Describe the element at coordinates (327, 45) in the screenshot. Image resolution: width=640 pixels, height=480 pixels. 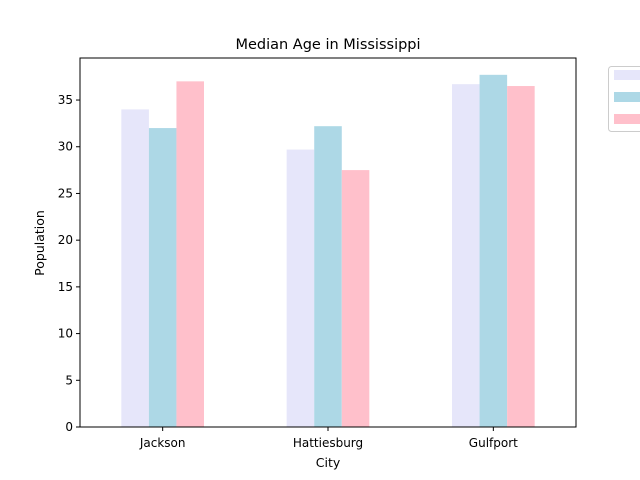
I see `chart-title: Median Age in Mississippi` at that location.